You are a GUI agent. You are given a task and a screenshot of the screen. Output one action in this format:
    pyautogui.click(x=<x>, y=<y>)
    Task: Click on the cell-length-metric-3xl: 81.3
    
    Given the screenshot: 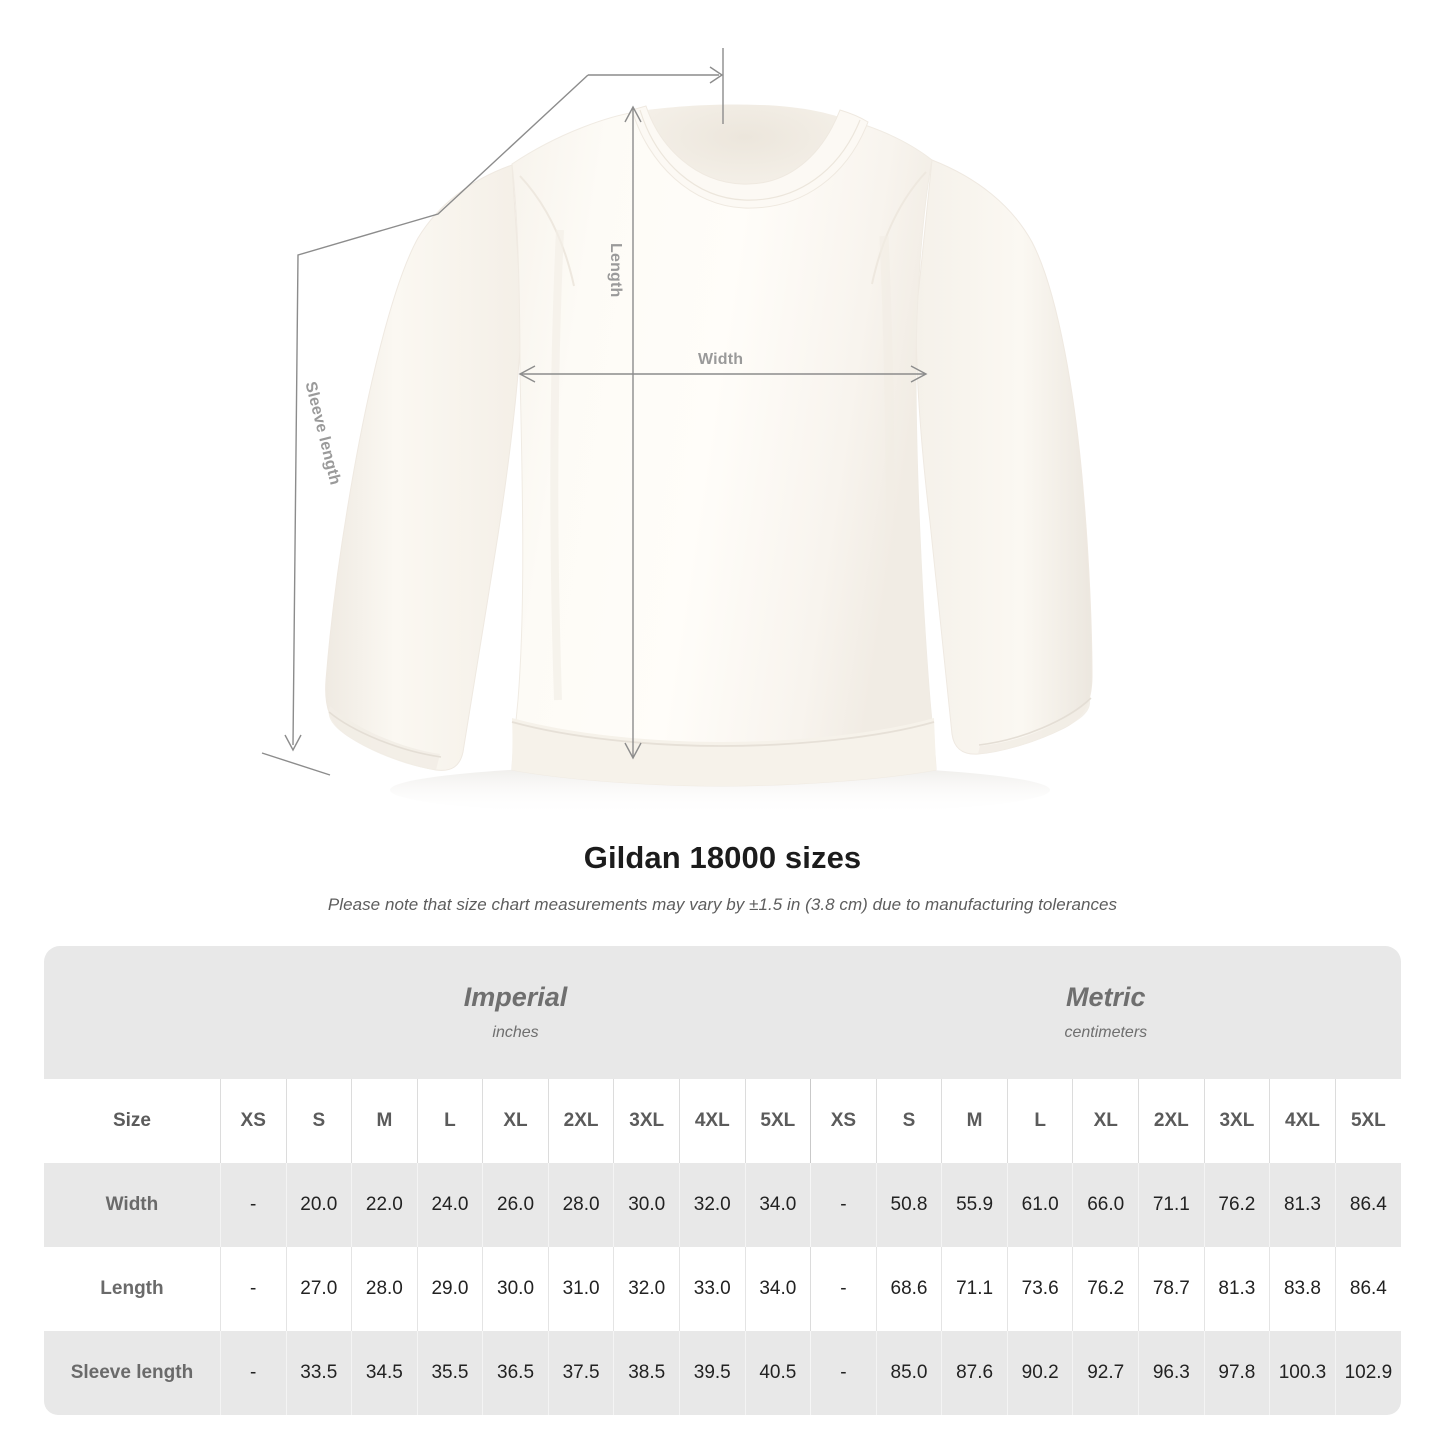 What is the action you would take?
    pyautogui.click(x=1236, y=1289)
    